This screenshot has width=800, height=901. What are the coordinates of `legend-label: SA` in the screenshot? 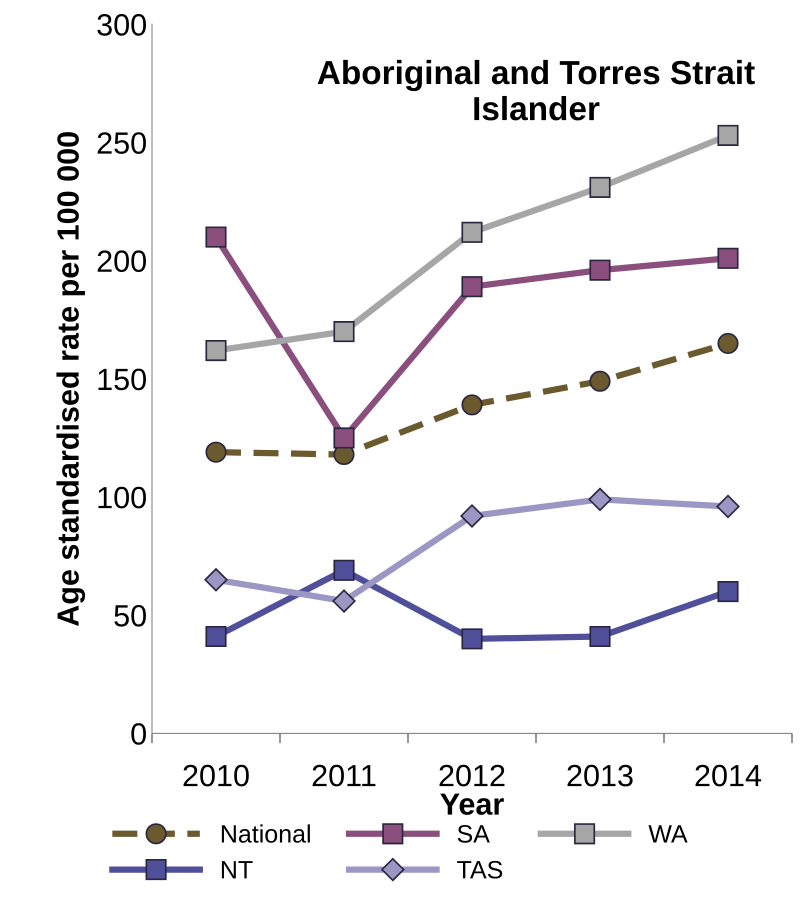 It's located at (474, 834).